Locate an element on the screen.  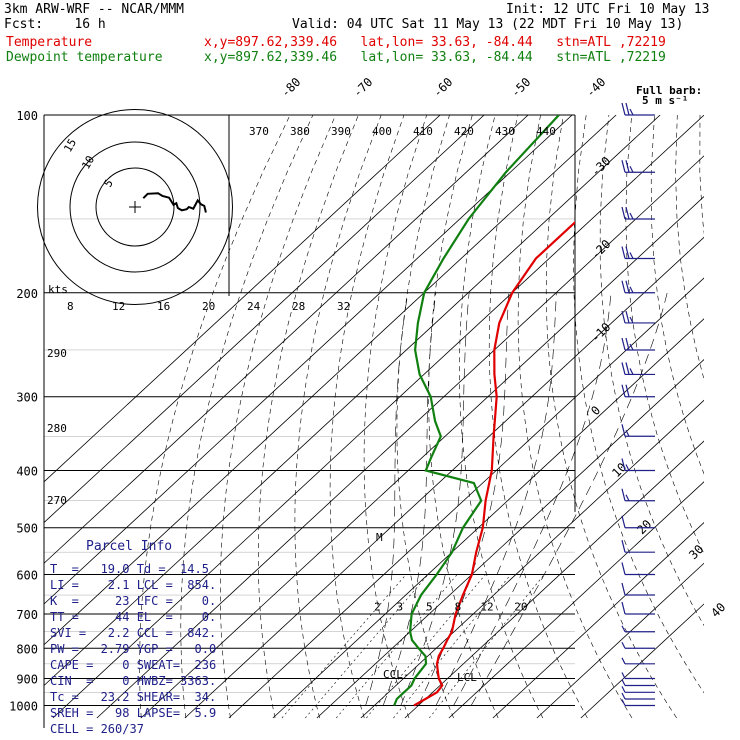
mixing-ratio-label: 8 is located at coordinates (458, 607).